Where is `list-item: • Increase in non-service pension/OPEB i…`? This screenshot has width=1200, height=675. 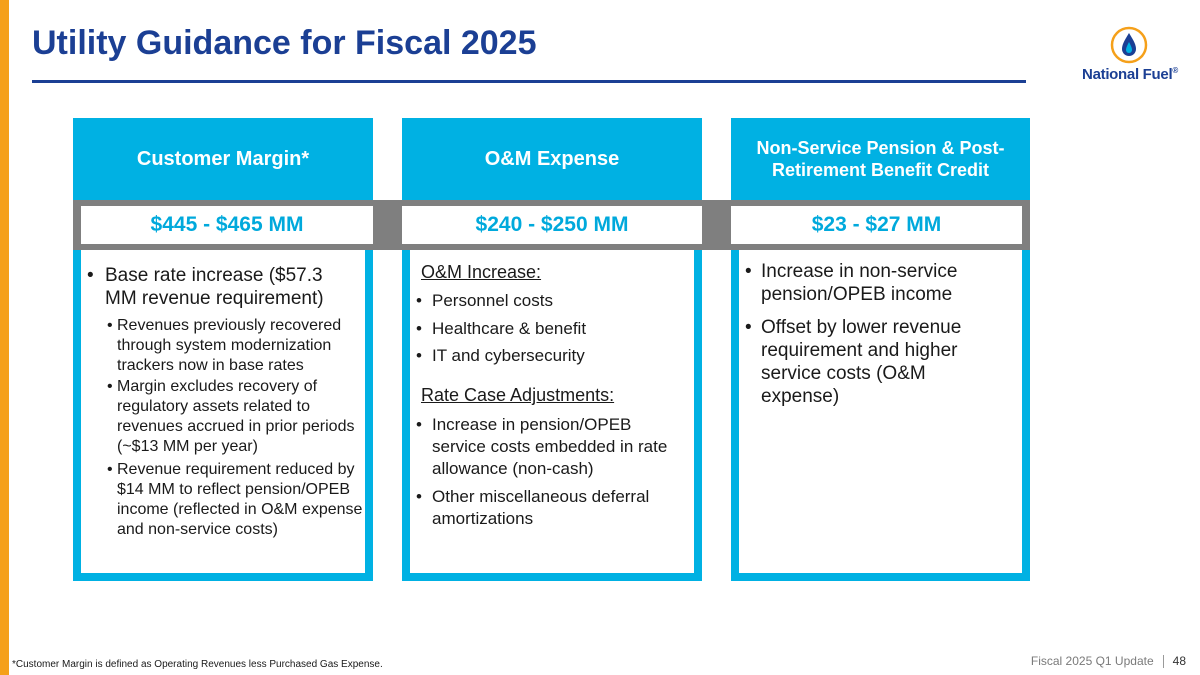
list-item: • Increase in non-service pension/OPEB i… is located at coordinates (875, 283).